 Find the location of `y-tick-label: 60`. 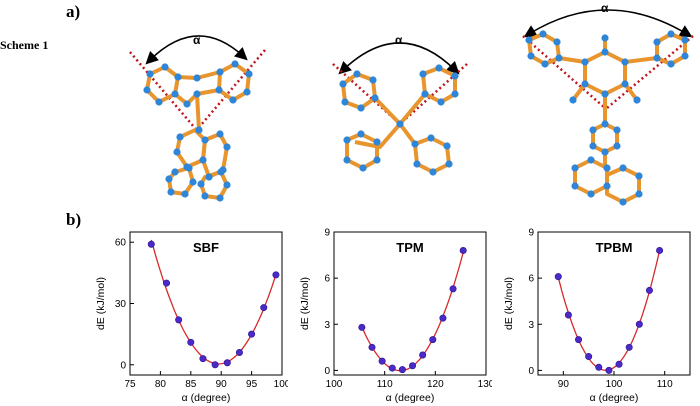

y-tick-label: 60 is located at coordinates (121, 243).